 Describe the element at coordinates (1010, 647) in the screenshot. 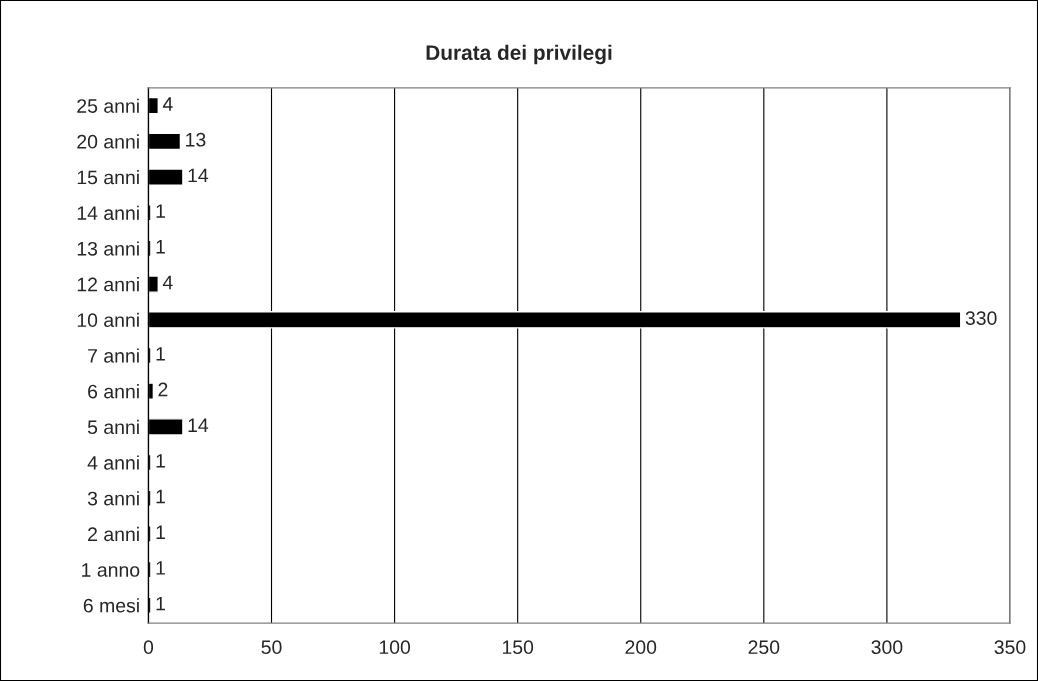

I see `x-tick-label: 350` at that location.